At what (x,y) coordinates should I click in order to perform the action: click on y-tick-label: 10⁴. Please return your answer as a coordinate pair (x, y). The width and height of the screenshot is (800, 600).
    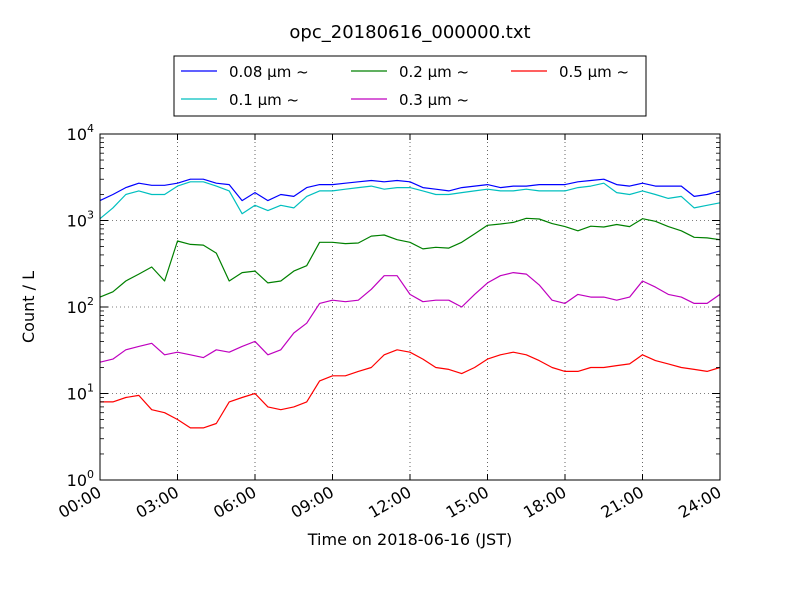
    Looking at the image, I should click on (80, 133).